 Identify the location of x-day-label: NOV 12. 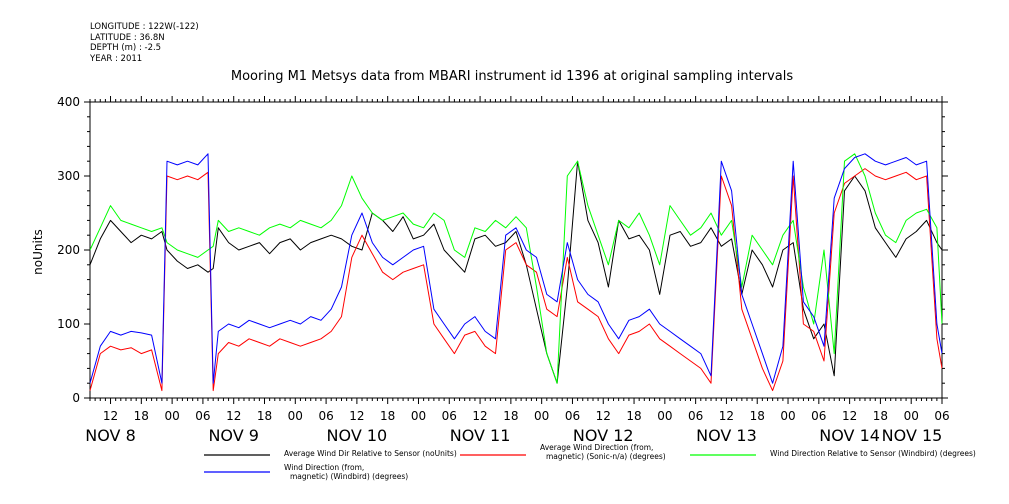
(603, 435).